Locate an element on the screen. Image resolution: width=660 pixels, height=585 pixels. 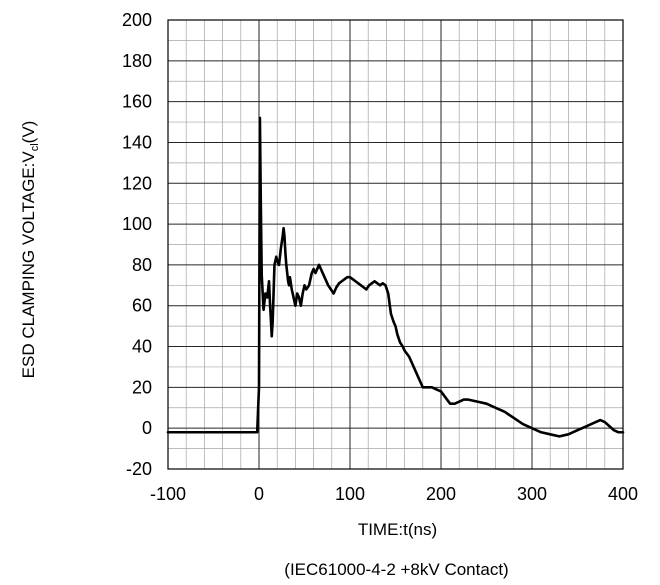
y-tick-label: -20 is located at coordinates (139, 469).